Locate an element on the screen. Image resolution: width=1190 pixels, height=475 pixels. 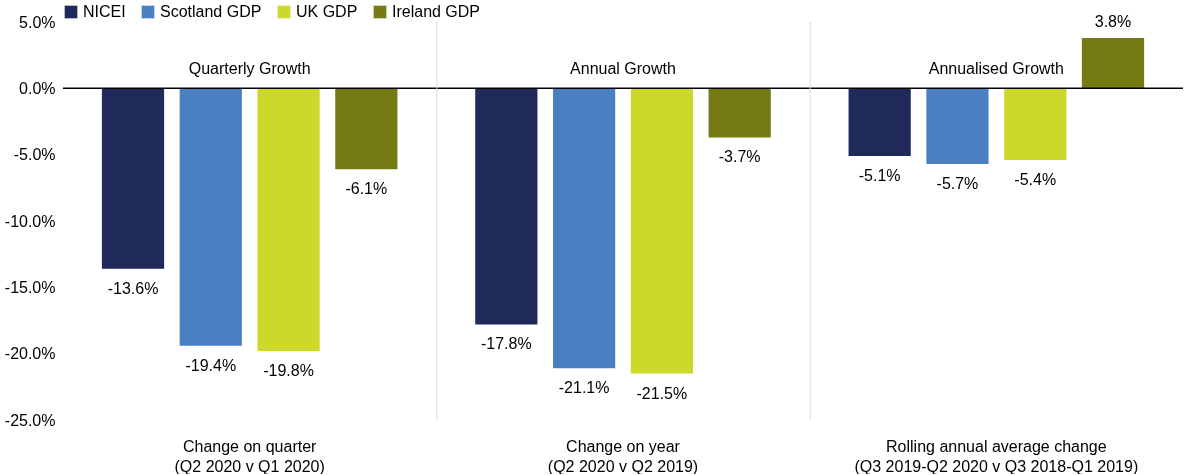
y-tick-label: -5.0% is located at coordinates (34, 155).